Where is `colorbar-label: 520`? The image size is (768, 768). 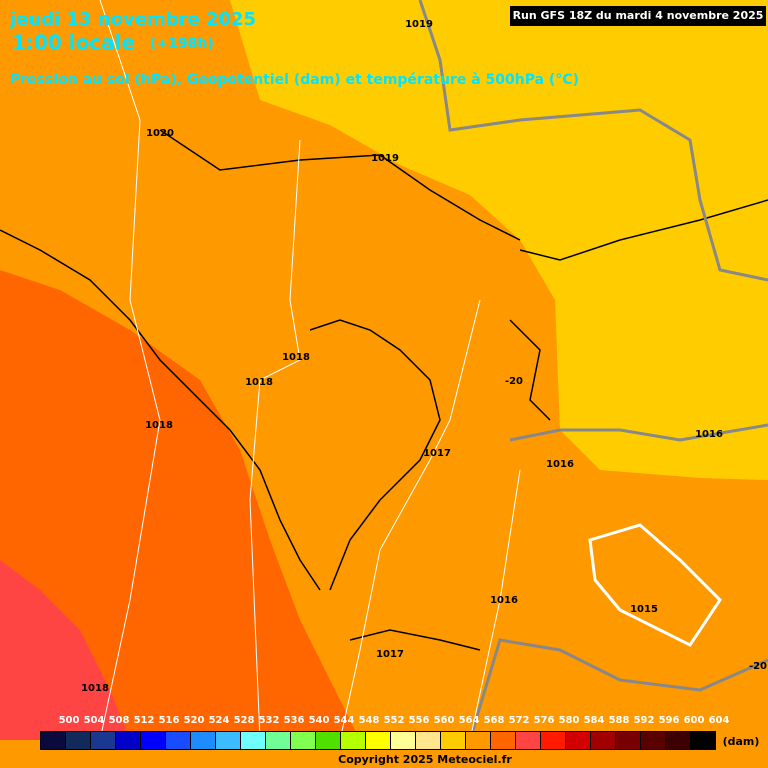 colorbar-label: 520 is located at coordinates (194, 720).